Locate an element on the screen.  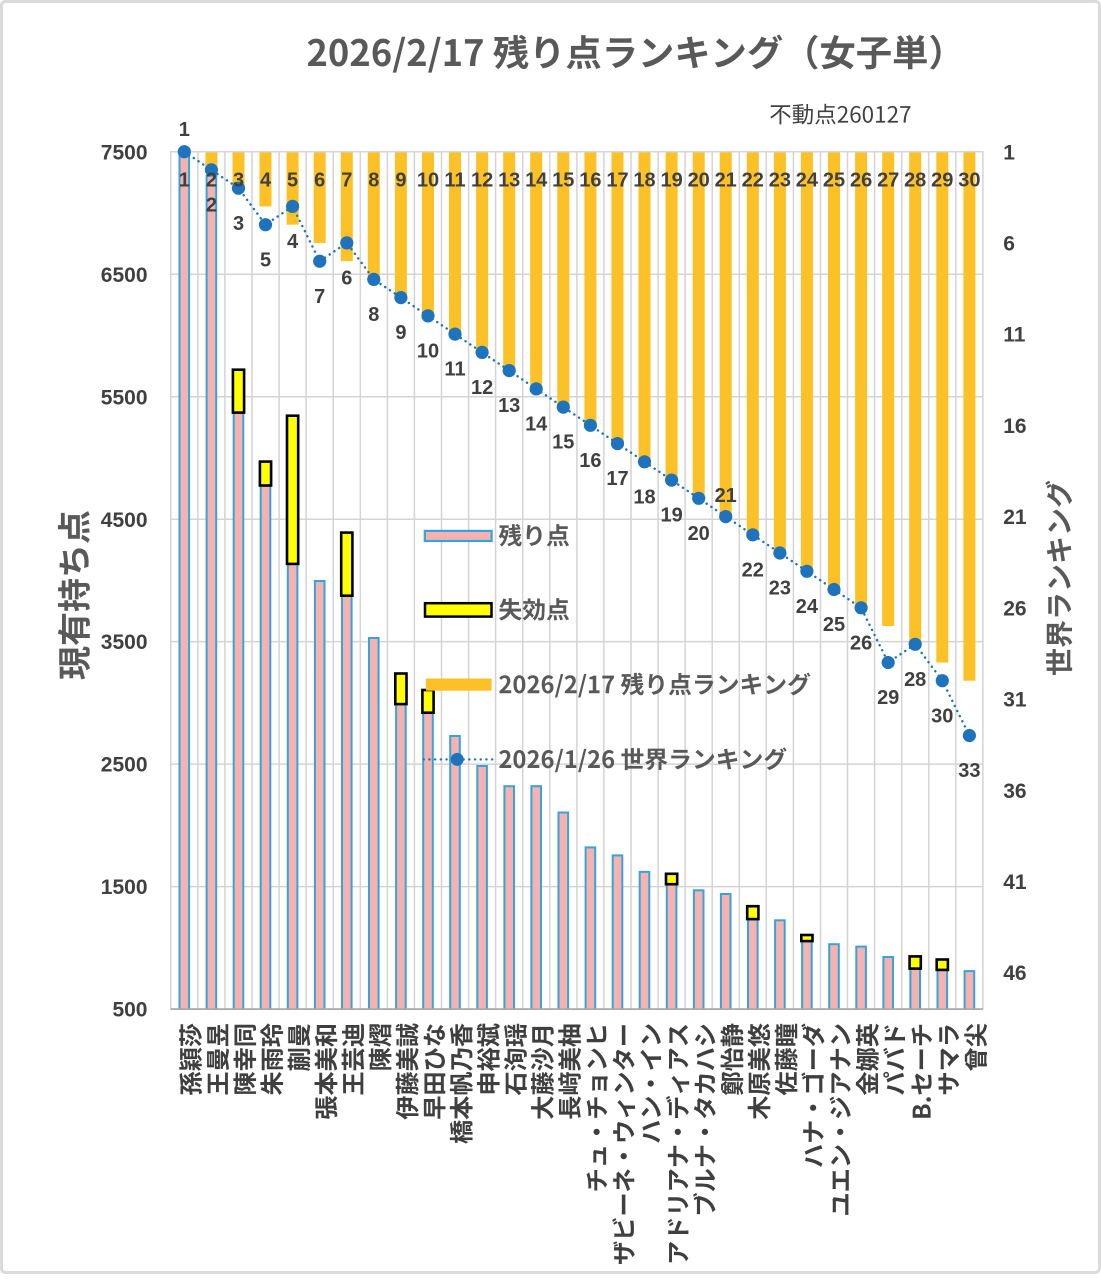
svg-text: 6500 is located at coordinates (124, 275).